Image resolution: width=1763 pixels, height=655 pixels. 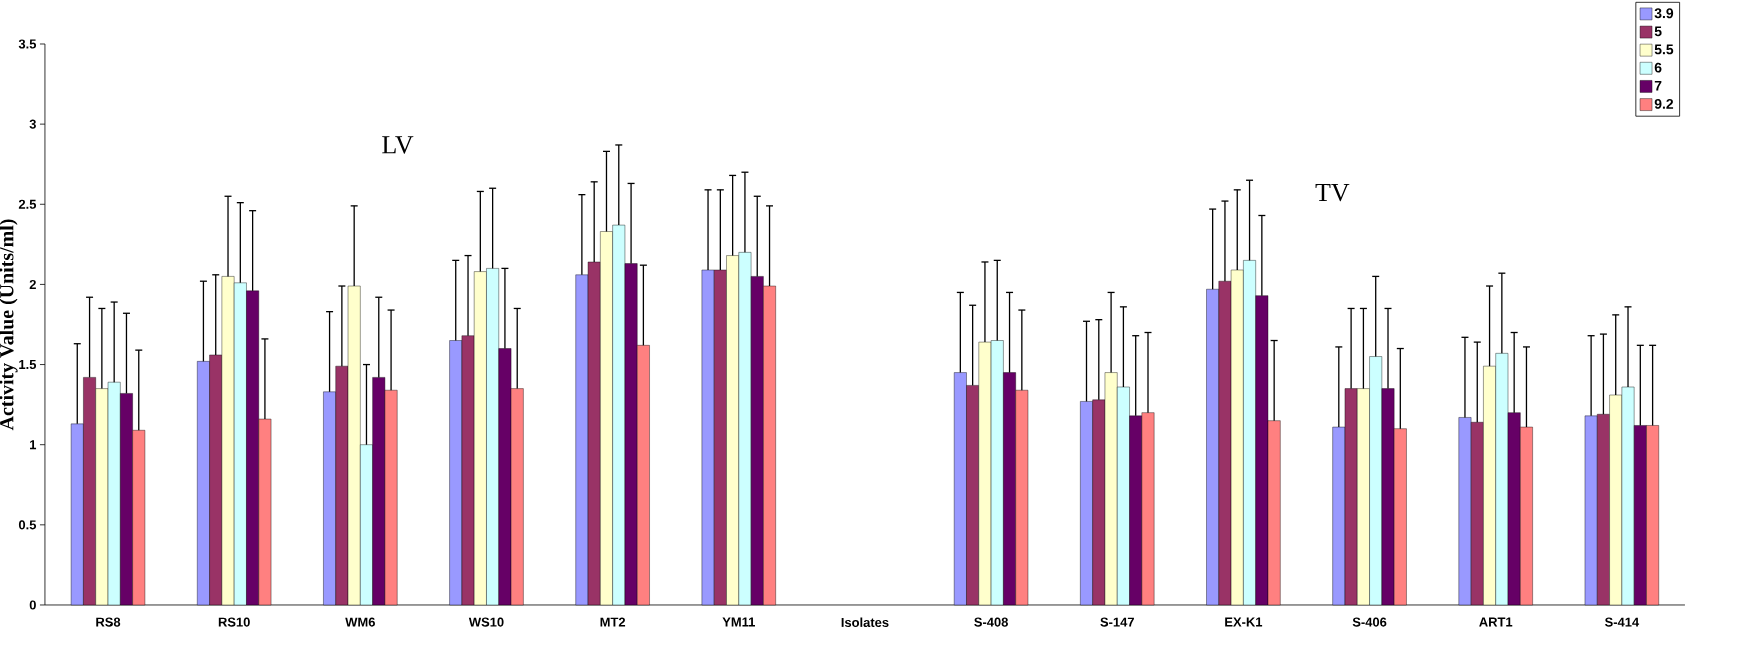 I want to click on x-tick-label: S-406, so click(x=1369, y=622).